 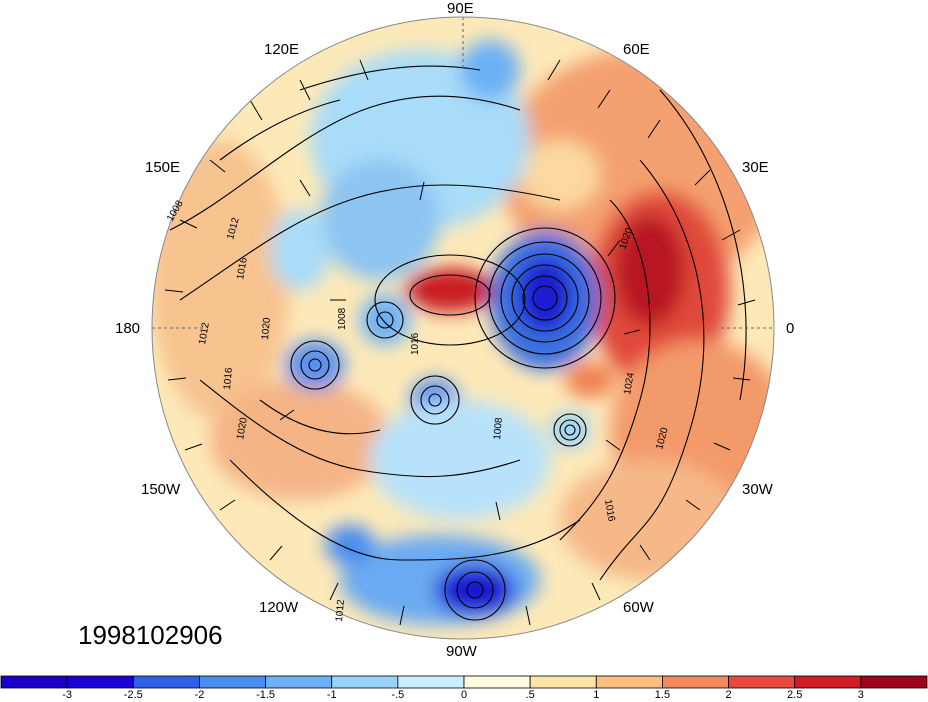 What do you see at coordinates (795, 695) in the screenshot?
I see `colorbar-tick-label: 2.5` at bounding box center [795, 695].